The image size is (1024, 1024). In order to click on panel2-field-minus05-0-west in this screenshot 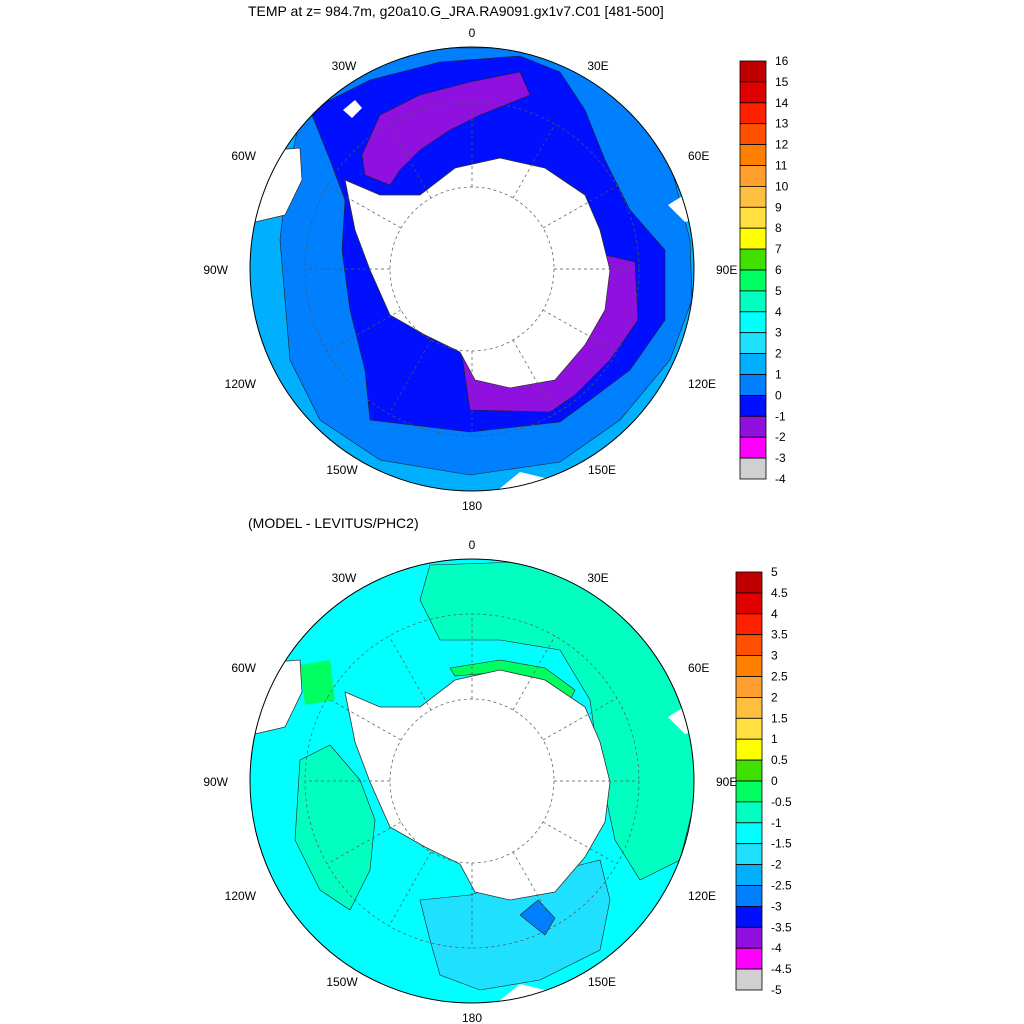, I will do `click(335, 827)`.